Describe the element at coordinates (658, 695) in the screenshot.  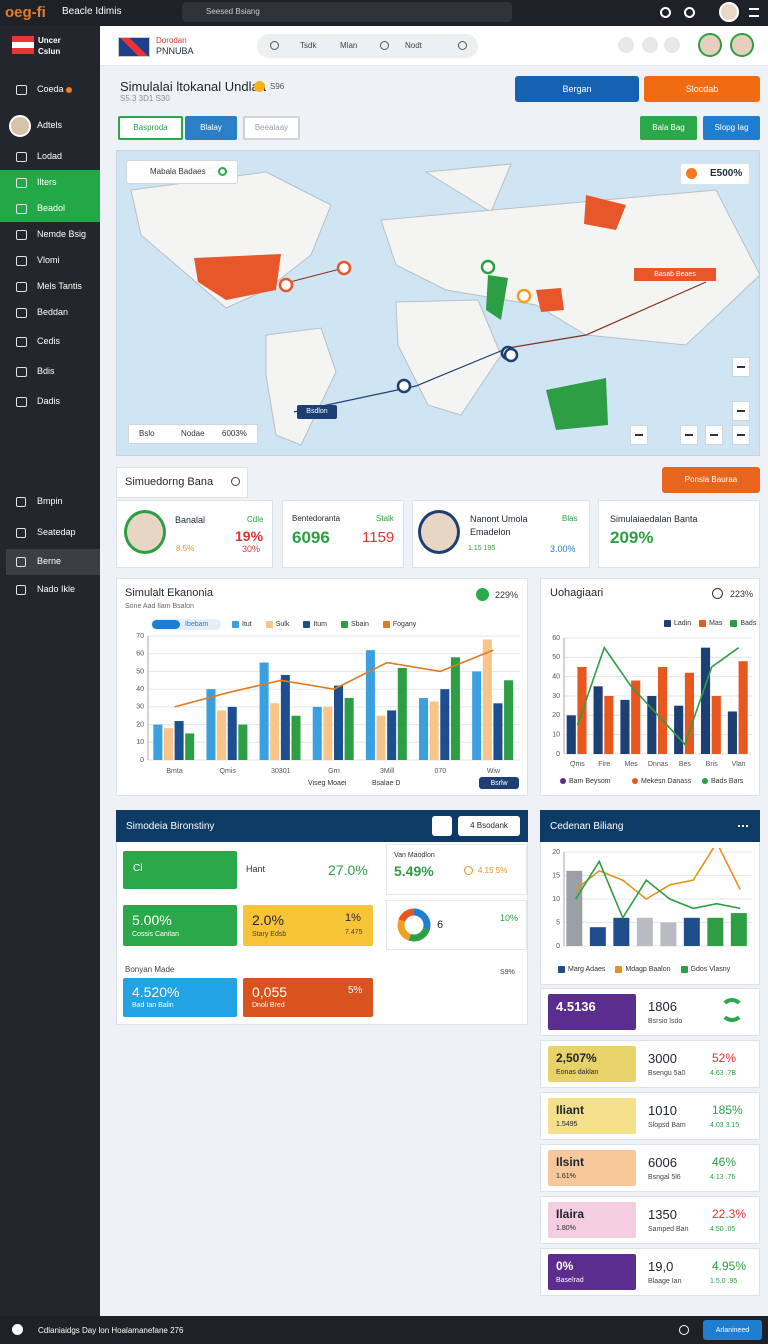
I see `line` at that location.